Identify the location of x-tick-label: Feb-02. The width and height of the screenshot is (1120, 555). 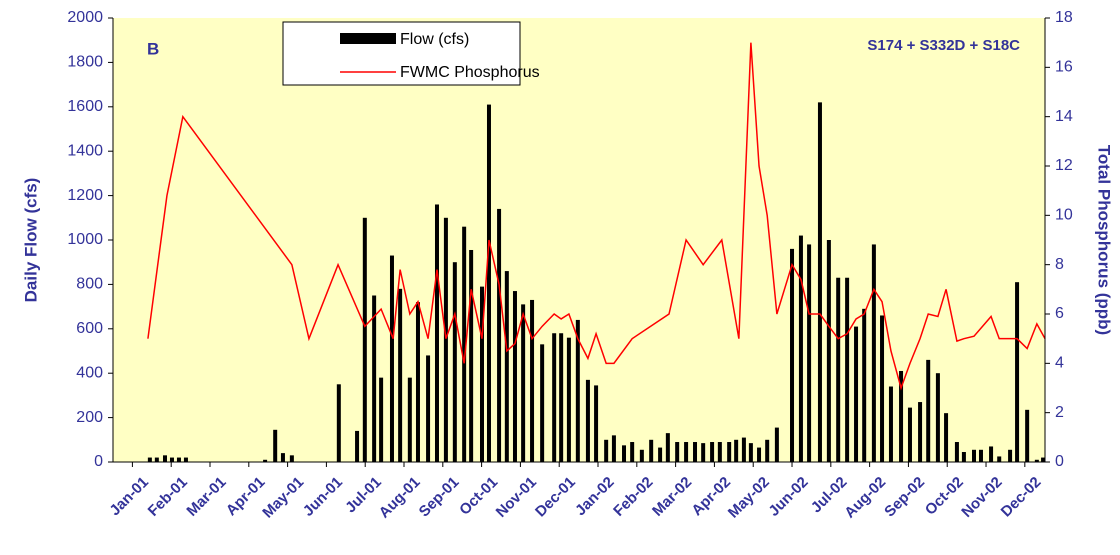
(633, 497).